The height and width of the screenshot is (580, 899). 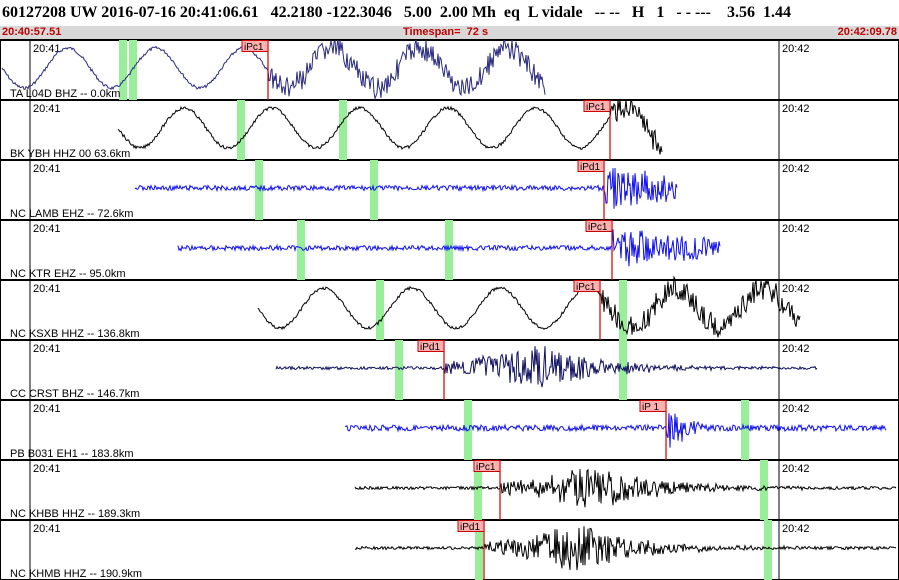 I want to click on timespan-label: Timespan= 72 s, so click(x=446, y=32).